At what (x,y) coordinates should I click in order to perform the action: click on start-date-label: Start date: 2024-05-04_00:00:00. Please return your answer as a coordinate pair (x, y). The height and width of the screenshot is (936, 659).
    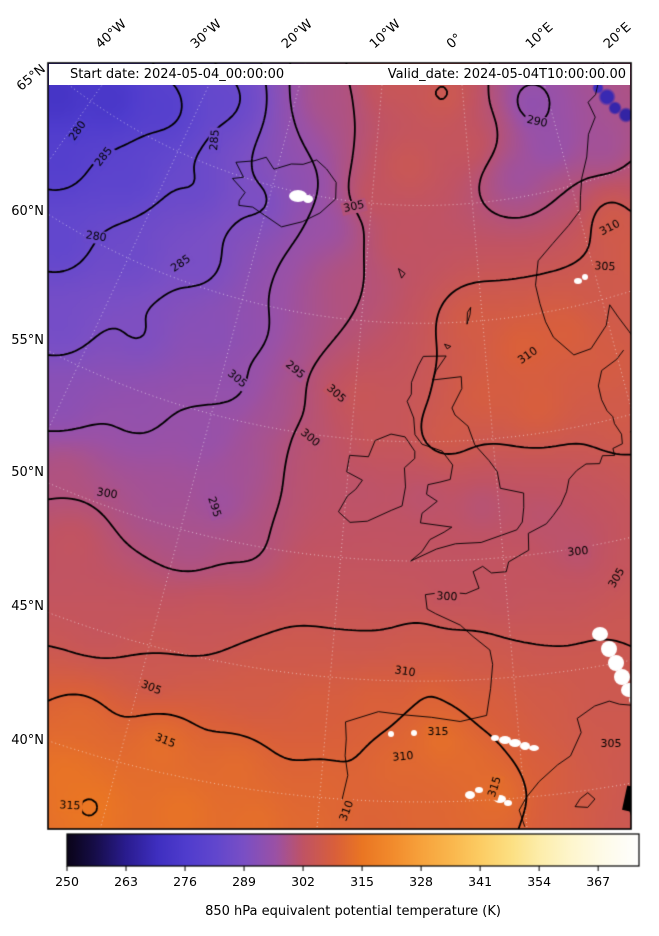
    Looking at the image, I should click on (177, 74).